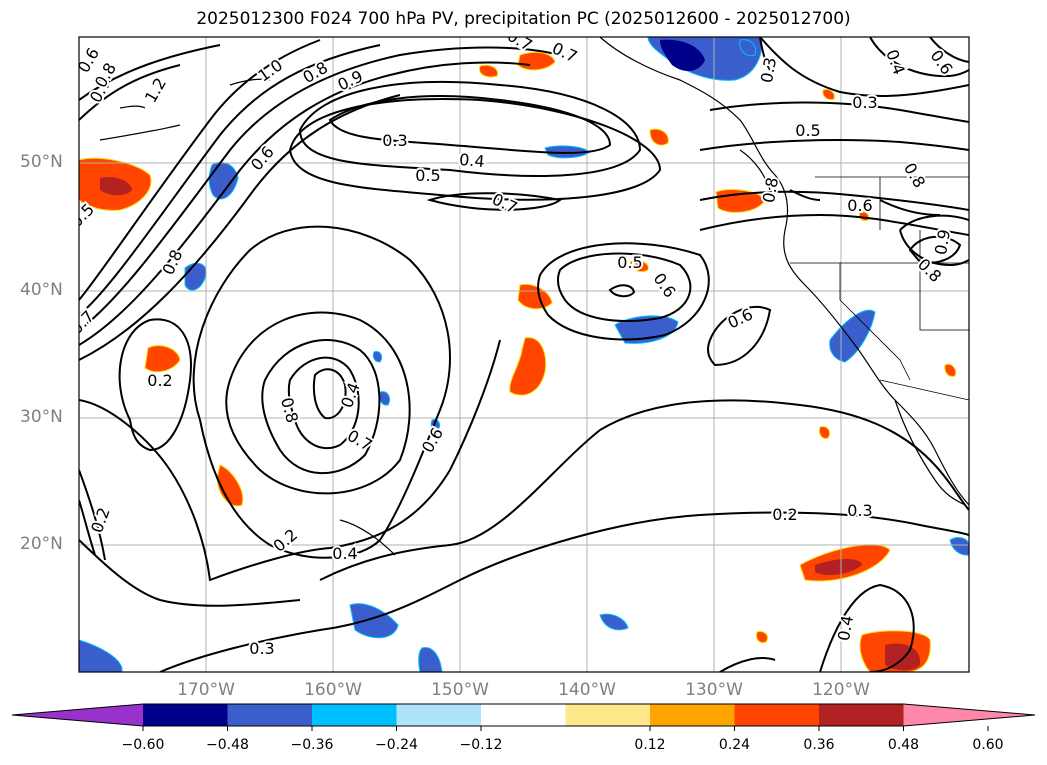 The height and width of the screenshot is (765, 1047). What do you see at coordinates (143, 745) in the screenshot?
I see `colorbar-tick-label: −0.60` at bounding box center [143, 745].